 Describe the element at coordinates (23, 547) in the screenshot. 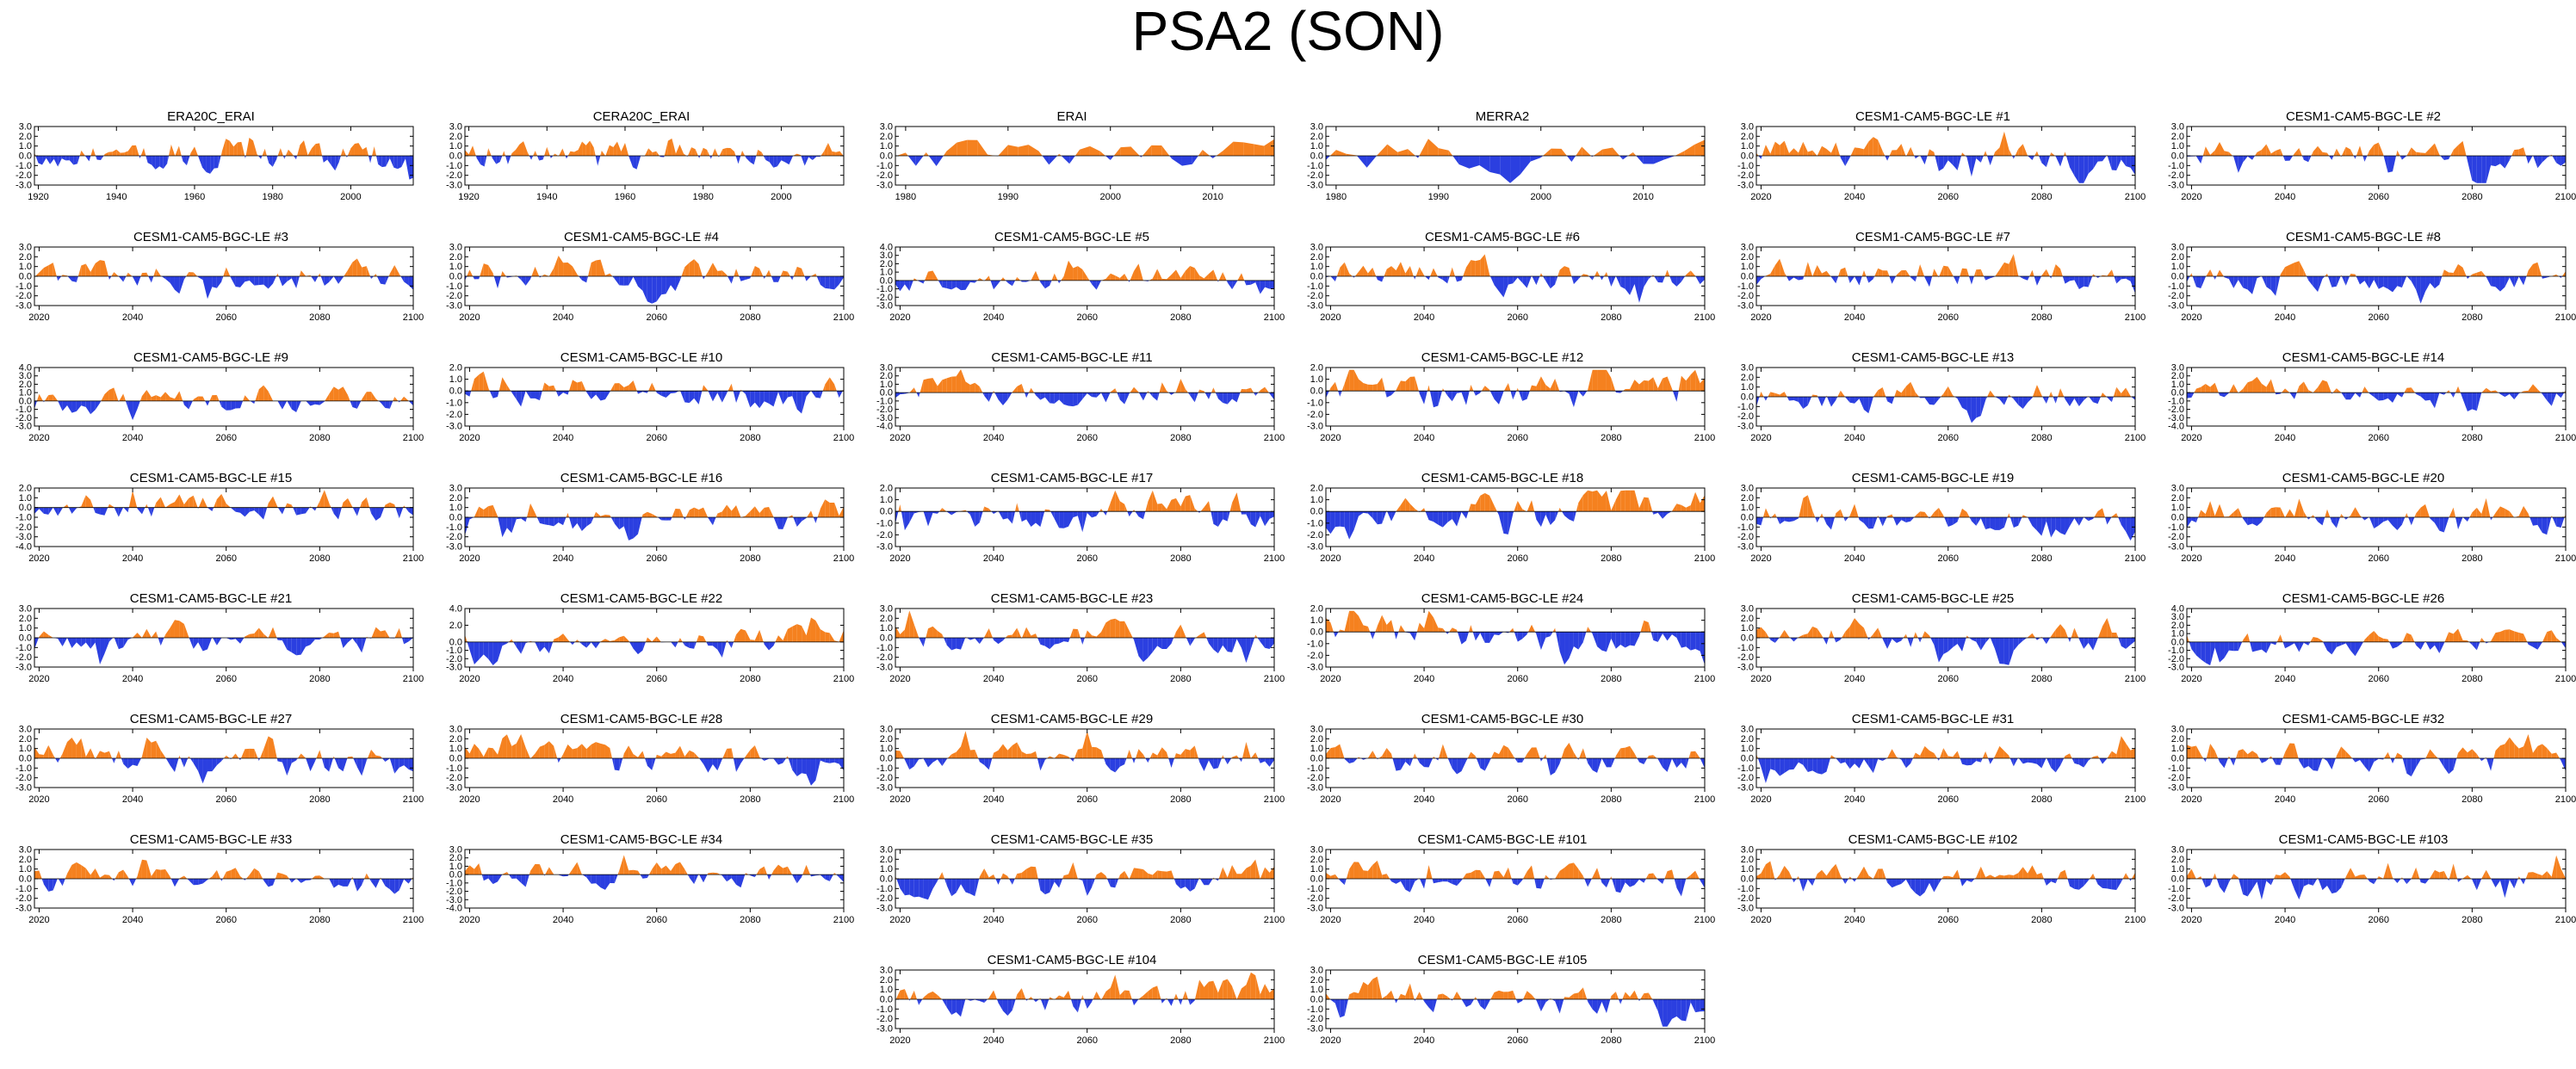

I see `y-tick-label: -4.0` at that location.